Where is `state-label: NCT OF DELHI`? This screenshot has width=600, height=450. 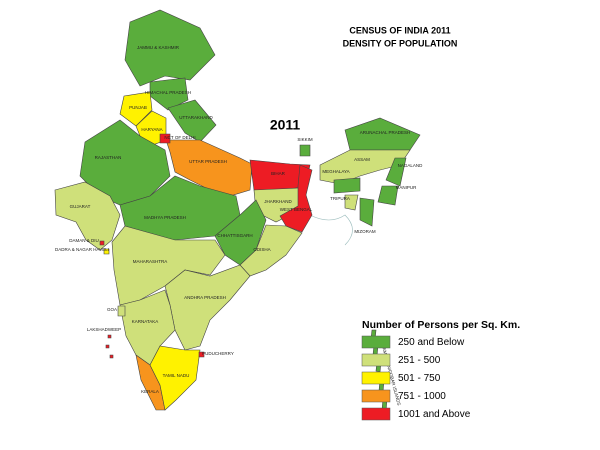 state-label: NCT OF DELHI is located at coordinates (179, 137).